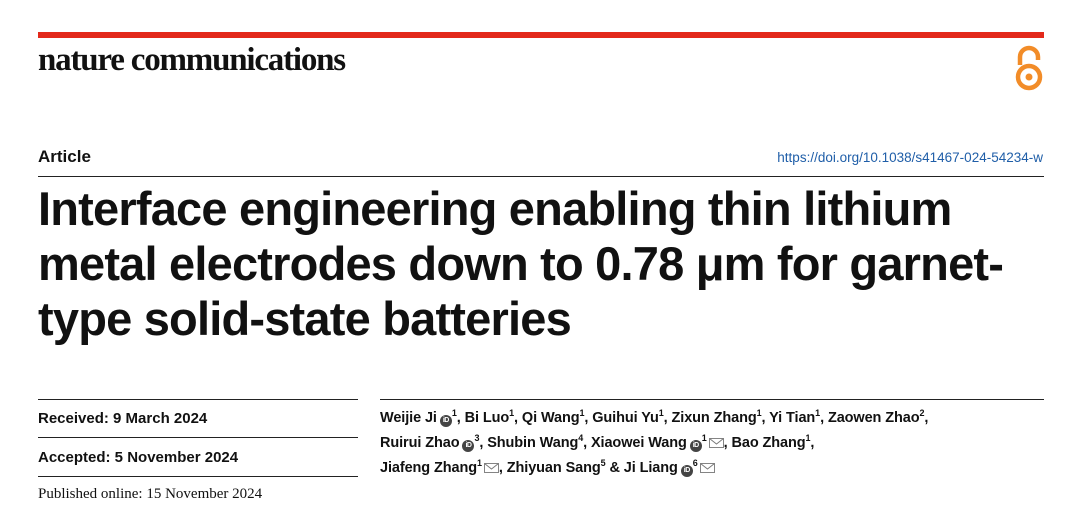 The image size is (1080, 512). I want to click on article-type-label: Article, so click(64, 156).